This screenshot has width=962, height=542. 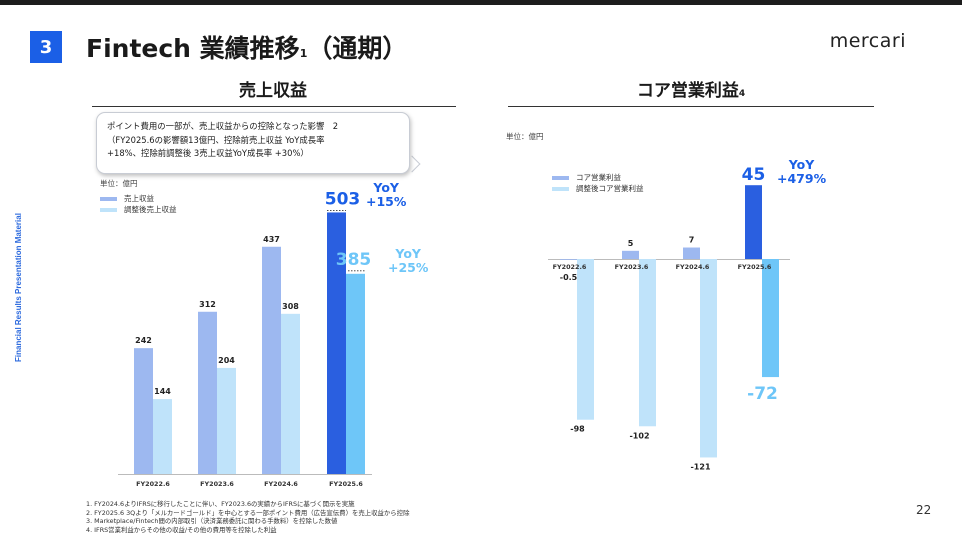 What do you see at coordinates (569, 277) in the screenshot?
I see `core-profit-value-label: -0.5` at bounding box center [569, 277].